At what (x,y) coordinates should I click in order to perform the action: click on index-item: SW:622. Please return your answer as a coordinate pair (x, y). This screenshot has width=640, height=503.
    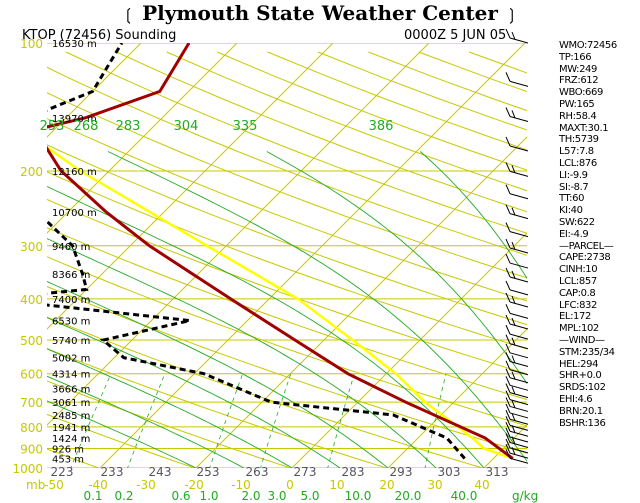
    Looking at the image, I should click on (577, 222).